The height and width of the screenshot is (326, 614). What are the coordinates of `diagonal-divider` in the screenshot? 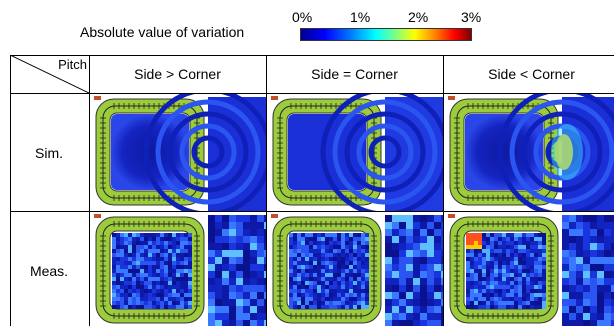 It's located at (49, 74).